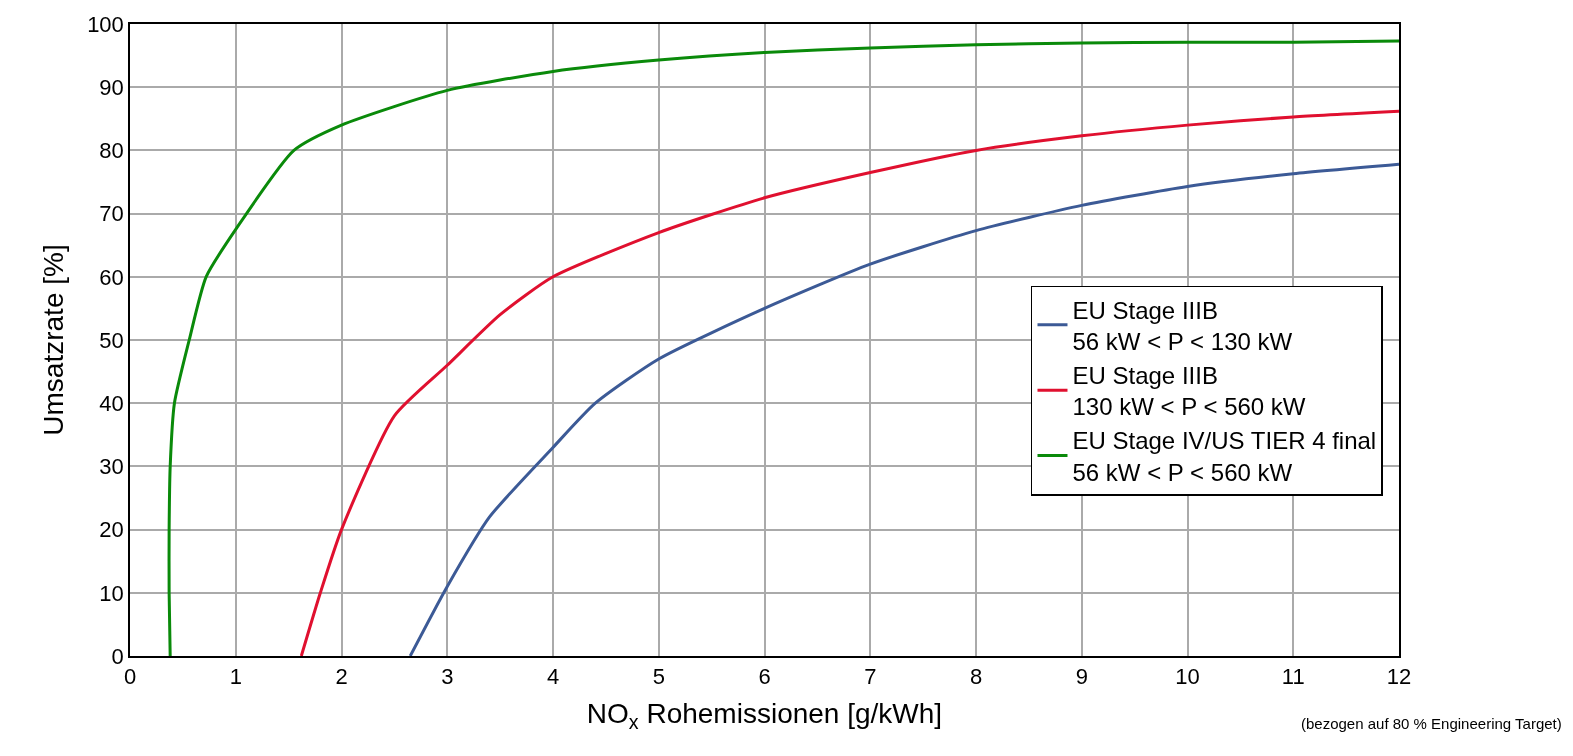 This screenshot has width=1573, height=756. Describe the element at coordinates (111, 593) in the screenshot. I see `y-tick-label: 10` at that location.